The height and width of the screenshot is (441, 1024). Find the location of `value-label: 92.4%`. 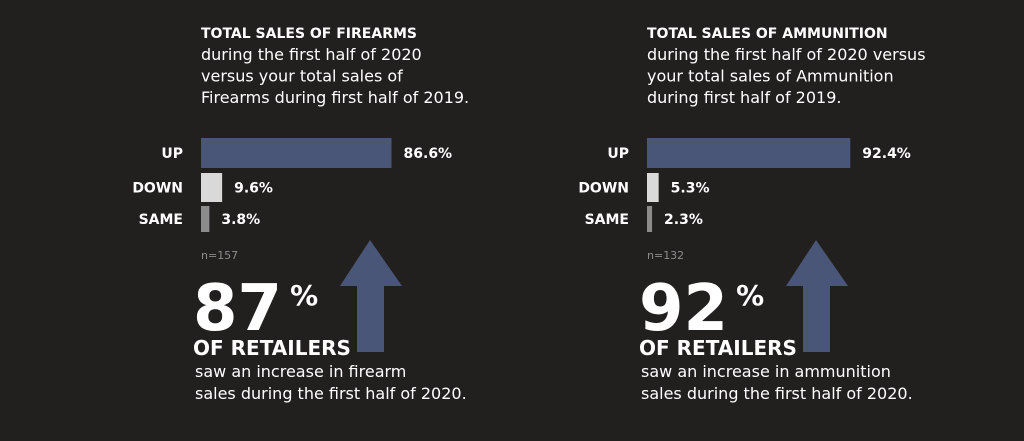

value-label: 92.4% is located at coordinates (886, 154).